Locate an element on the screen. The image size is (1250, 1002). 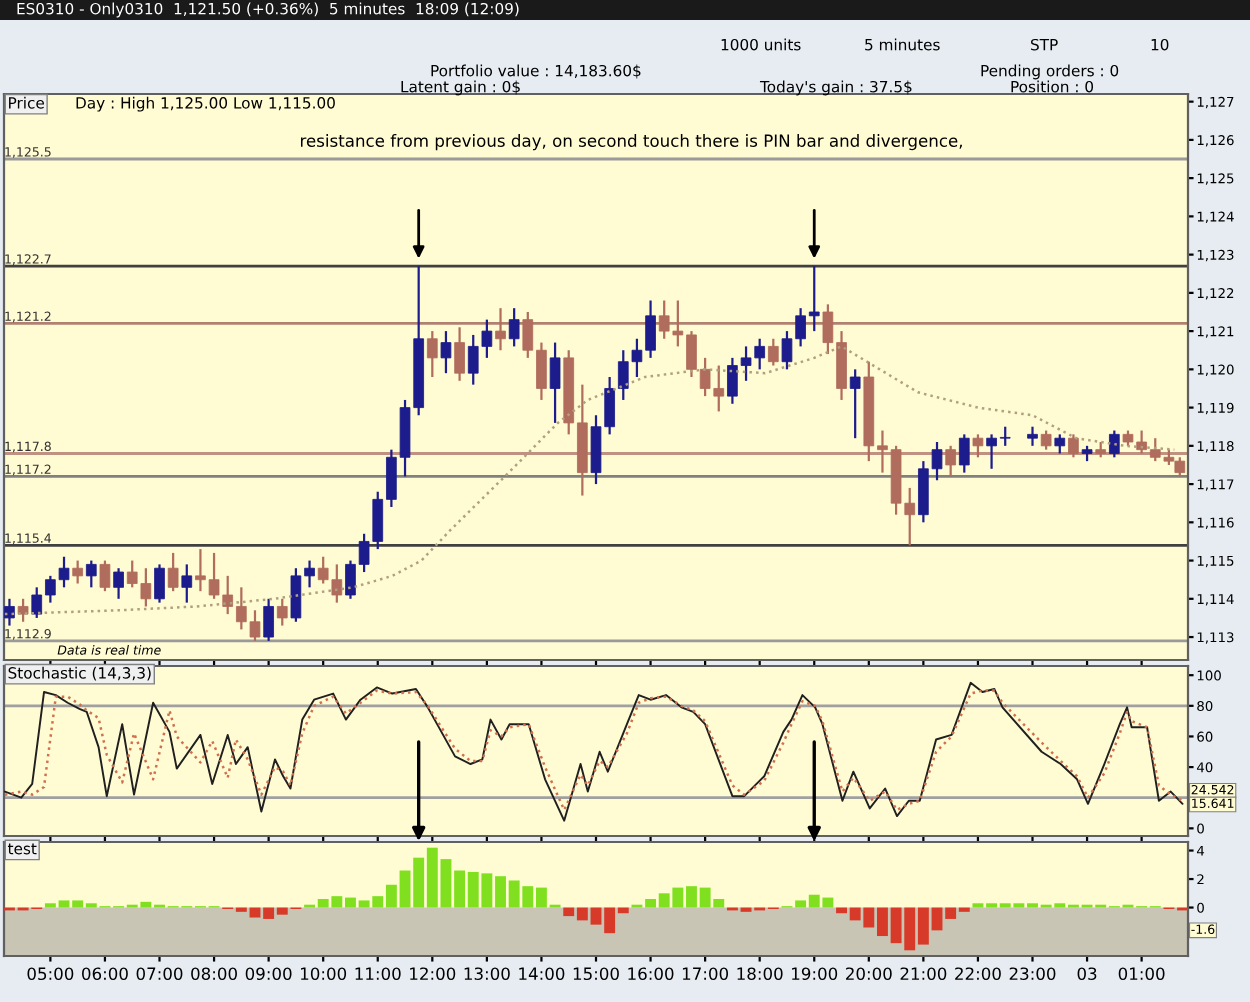
x-tick-label: 12:00 is located at coordinates (433, 974).